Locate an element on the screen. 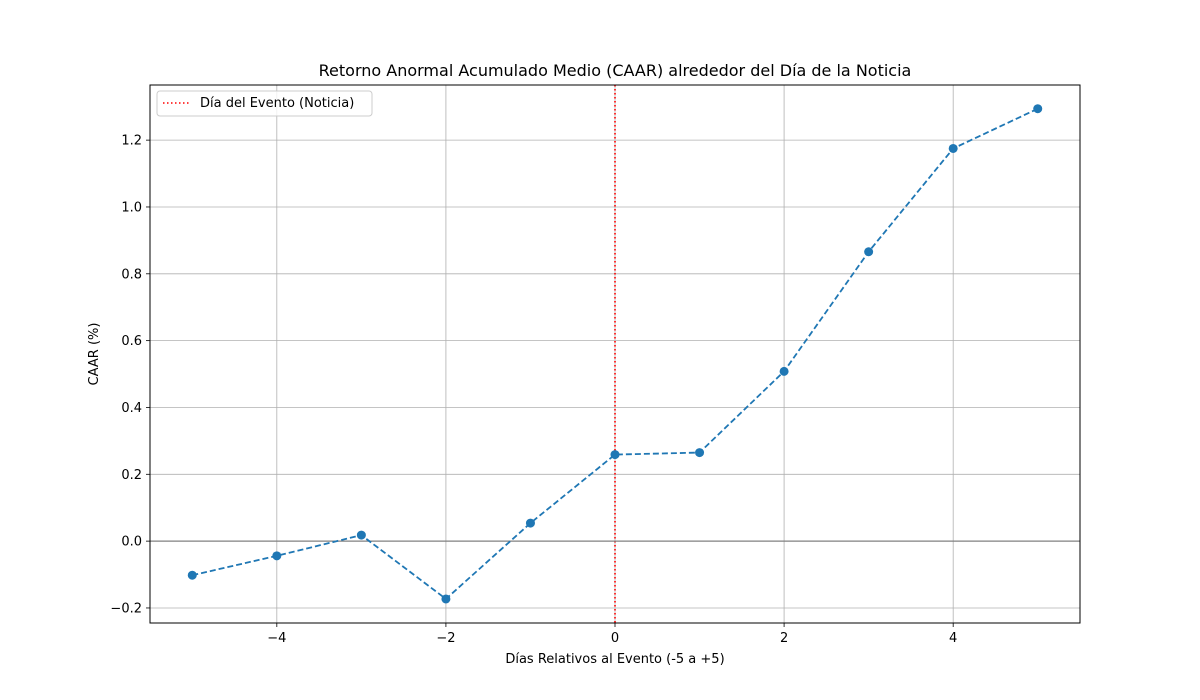 This screenshot has width=1200, height=700. y-tick-label: 0.0 is located at coordinates (131, 542).